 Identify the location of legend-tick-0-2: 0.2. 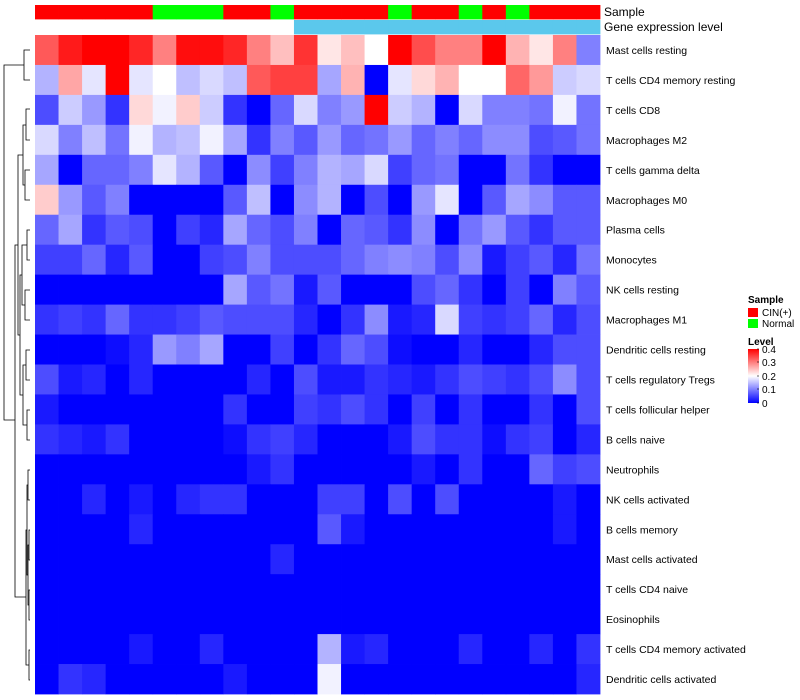
(769, 377).